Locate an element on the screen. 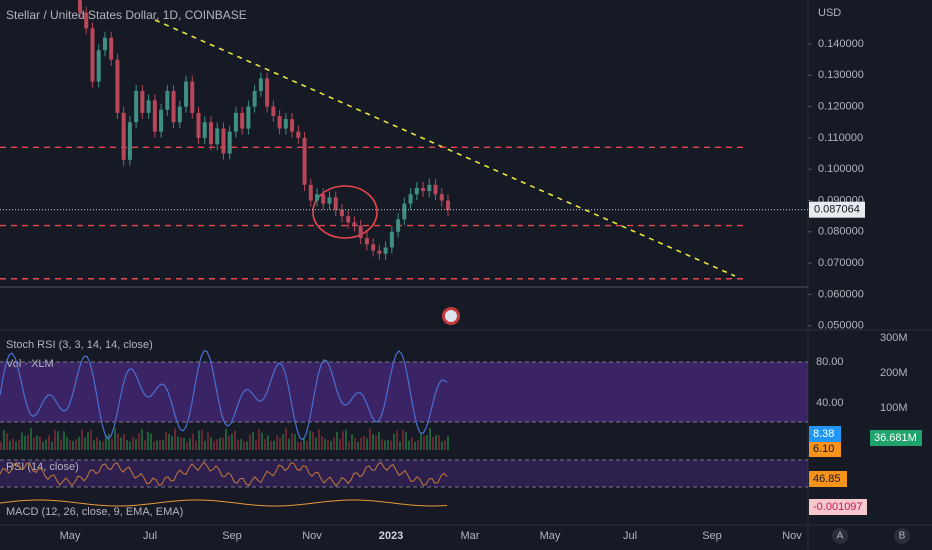 This screenshot has height=550, width=932. value-tag is located at coordinates (896, 438).